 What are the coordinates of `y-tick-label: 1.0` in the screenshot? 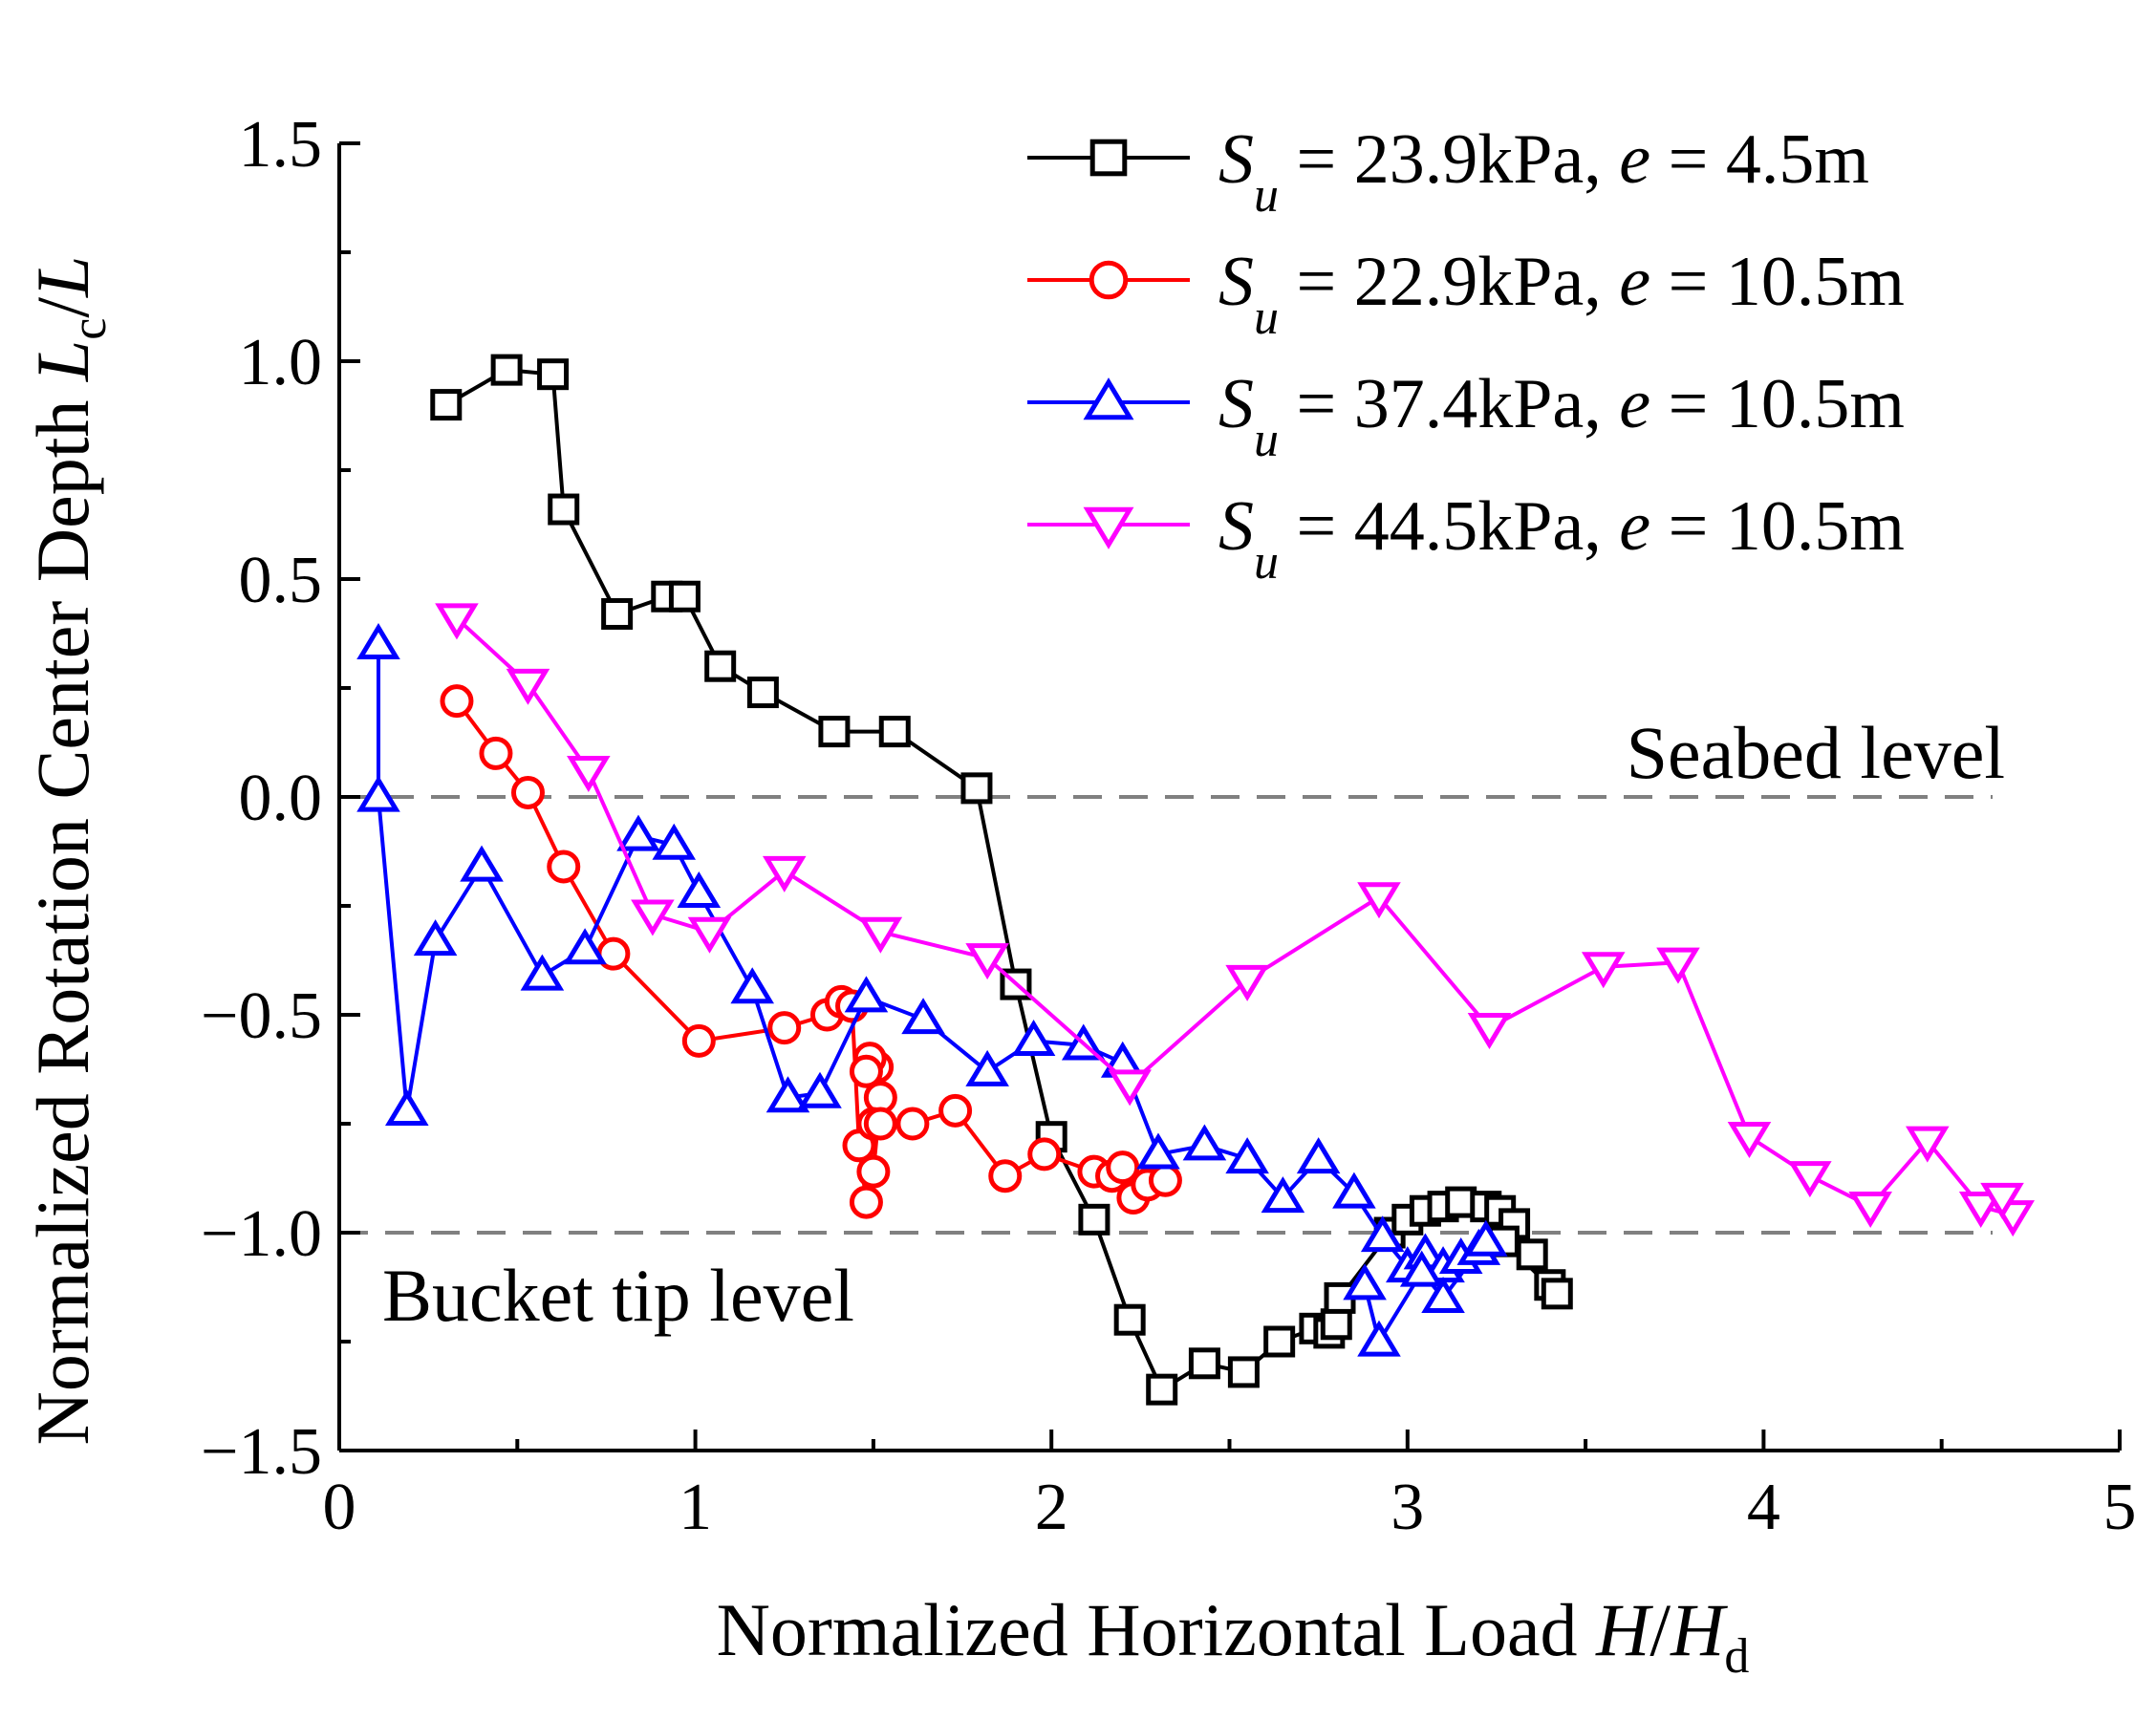 It's located at (281, 363).